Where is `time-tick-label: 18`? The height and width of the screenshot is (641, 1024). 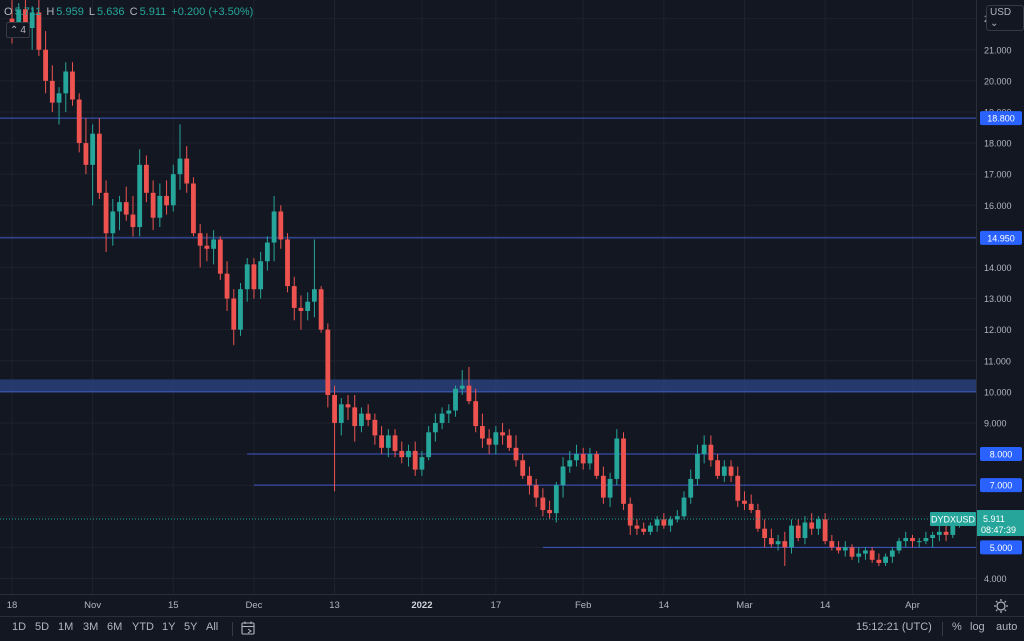 time-tick-label: 18 is located at coordinates (12, 605).